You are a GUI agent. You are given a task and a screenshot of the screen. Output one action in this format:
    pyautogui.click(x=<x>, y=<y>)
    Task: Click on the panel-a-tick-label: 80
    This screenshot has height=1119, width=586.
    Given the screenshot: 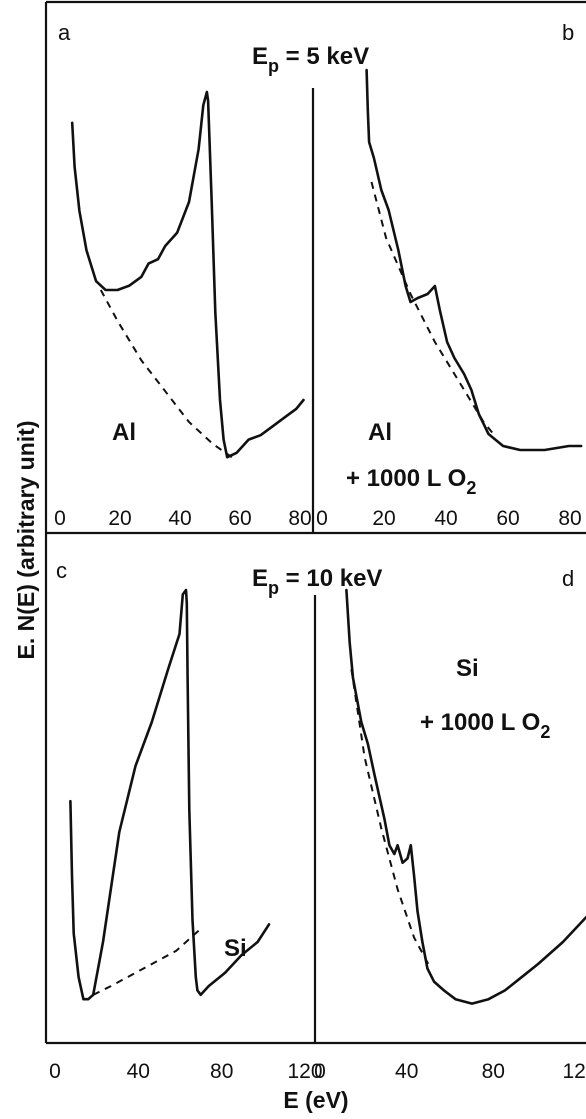 What is the action you would take?
    pyautogui.click(x=299, y=518)
    